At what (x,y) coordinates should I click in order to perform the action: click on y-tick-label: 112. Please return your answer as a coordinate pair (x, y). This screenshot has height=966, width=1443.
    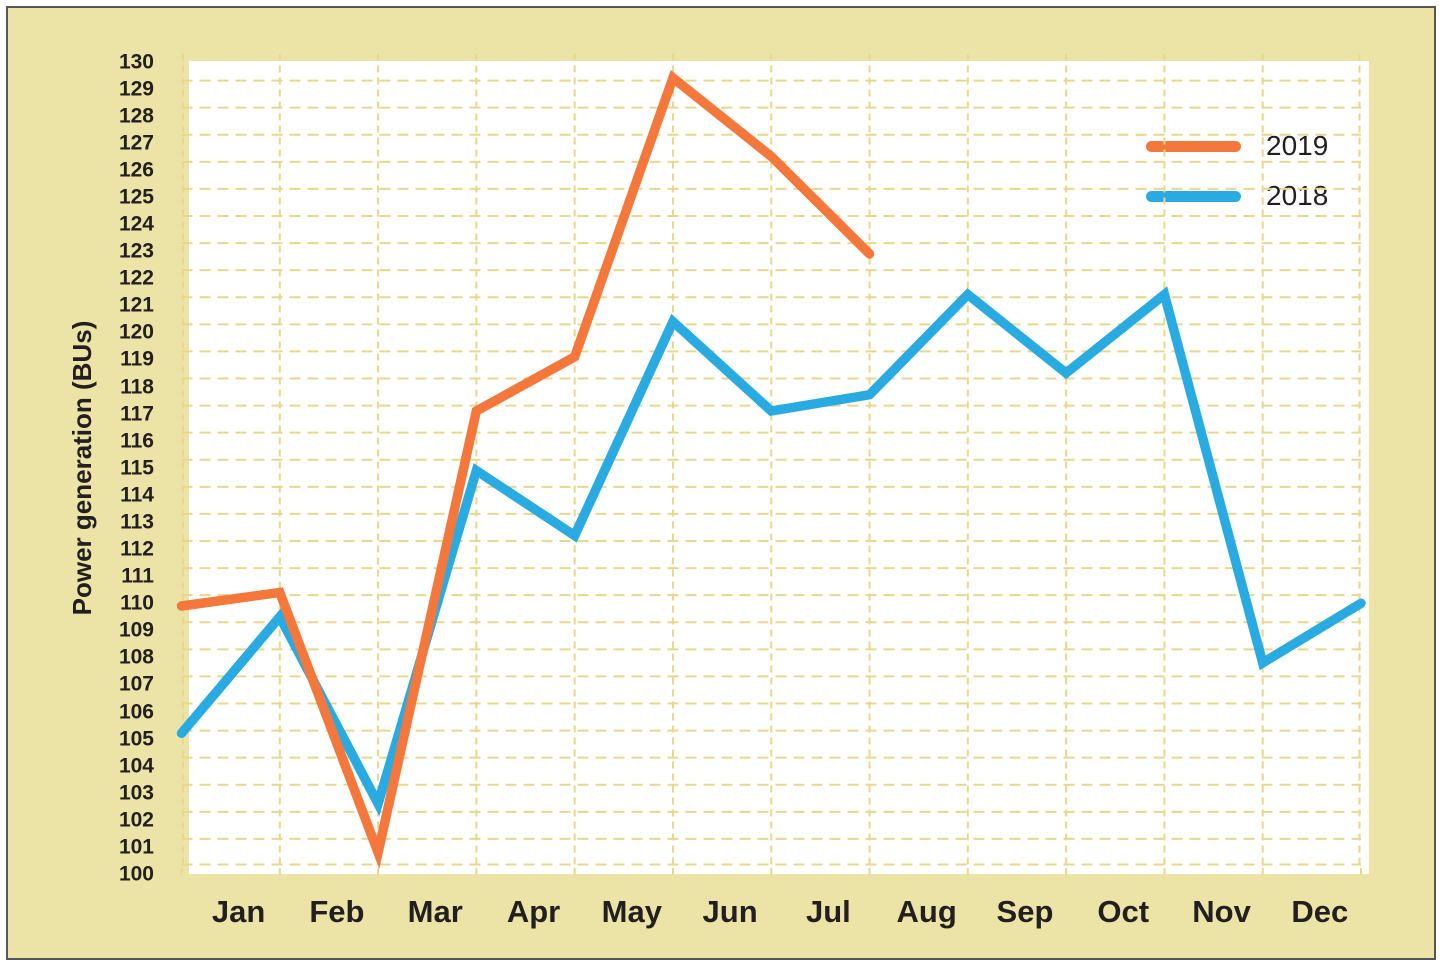
    Looking at the image, I should click on (137, 549).